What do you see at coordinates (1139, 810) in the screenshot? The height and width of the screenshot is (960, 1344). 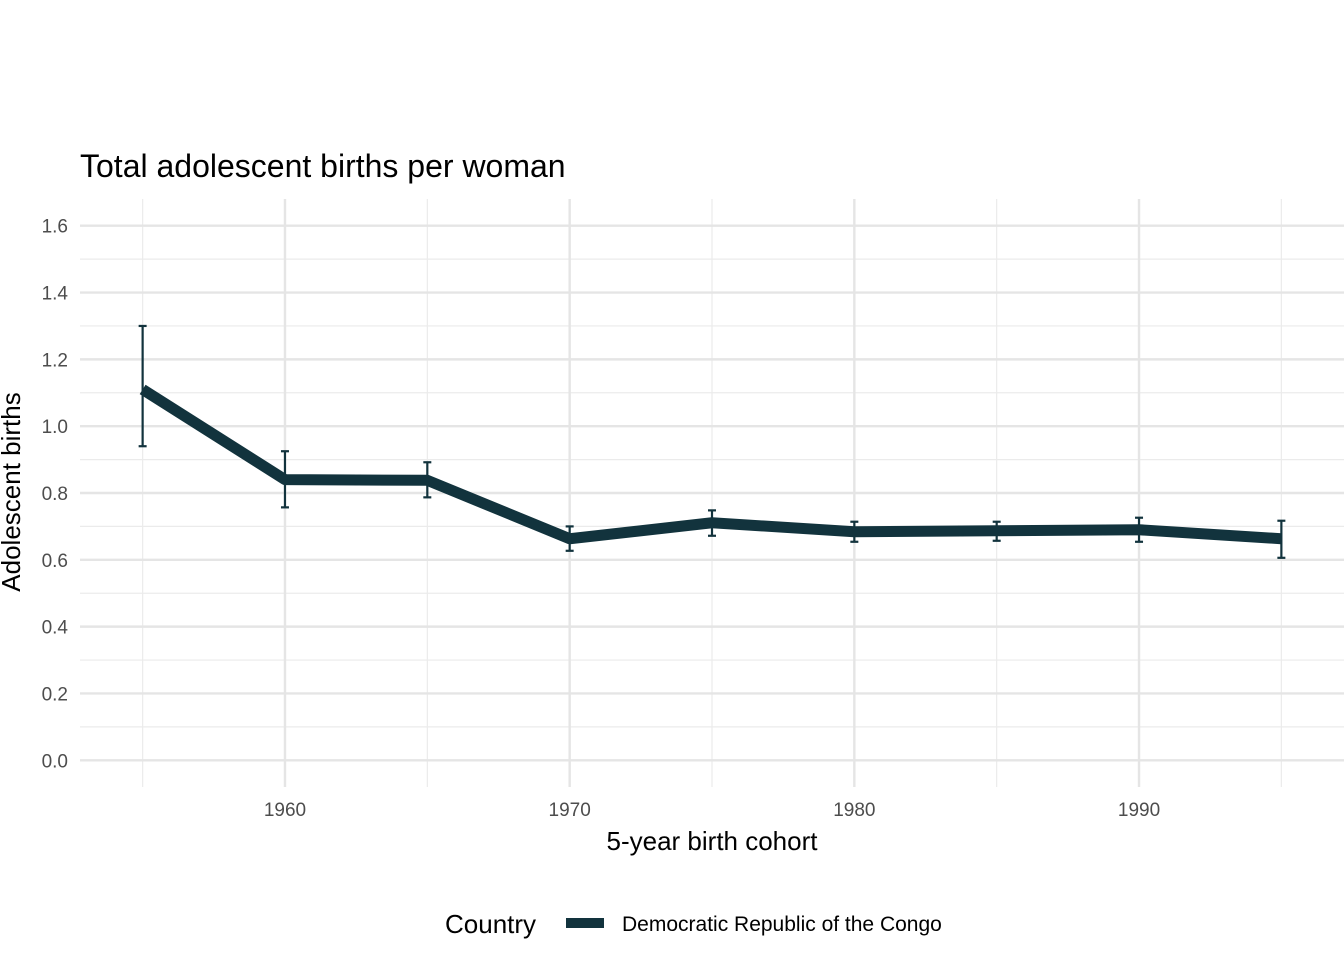 I see `x-tick-label: 1990` at bounding box center [1139, 810].